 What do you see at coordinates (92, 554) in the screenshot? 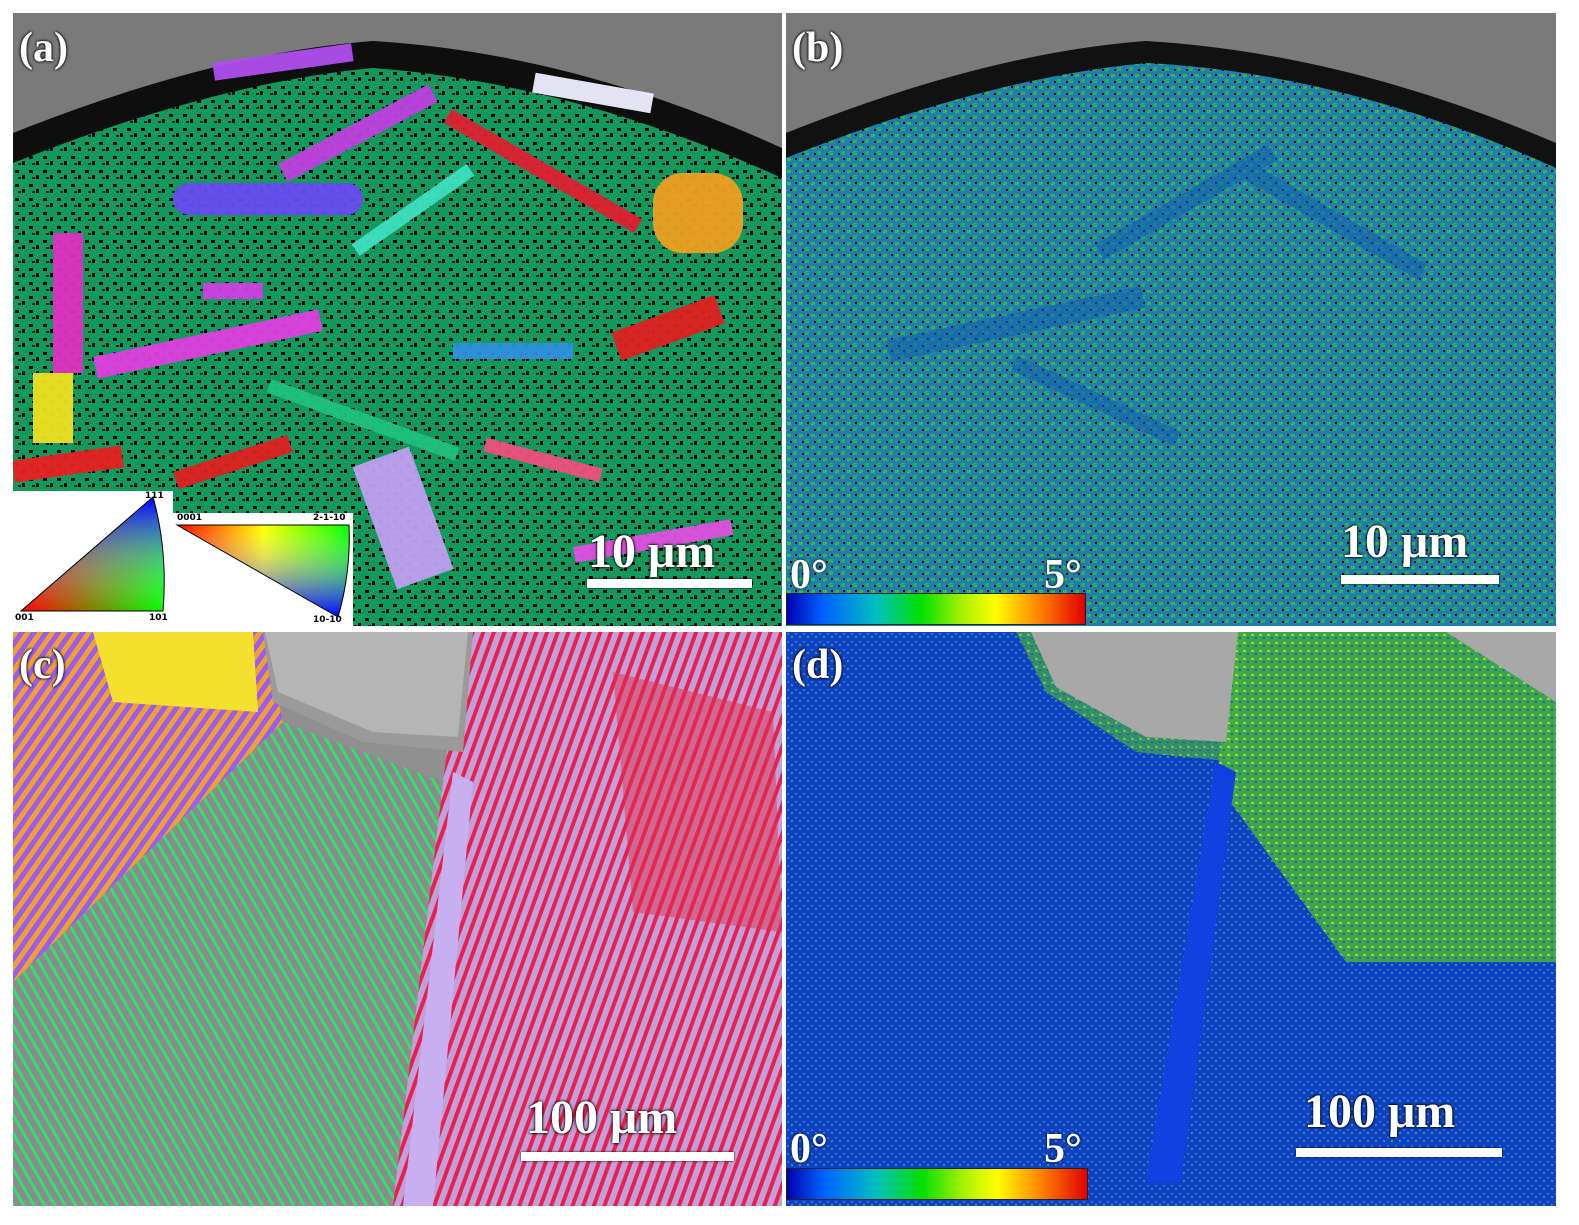
I see `ipf-triangle-cubic` at bounding box center [92, 554].